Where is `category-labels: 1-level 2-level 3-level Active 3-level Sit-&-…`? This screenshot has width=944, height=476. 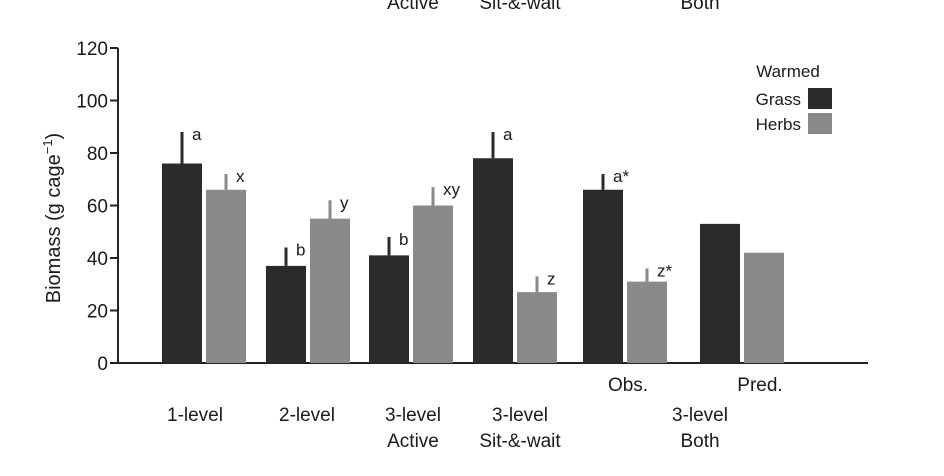
category-labels: 1-level 2-level 3-level Active 3-level Sit-&-… is located at coordinates (475, 413).